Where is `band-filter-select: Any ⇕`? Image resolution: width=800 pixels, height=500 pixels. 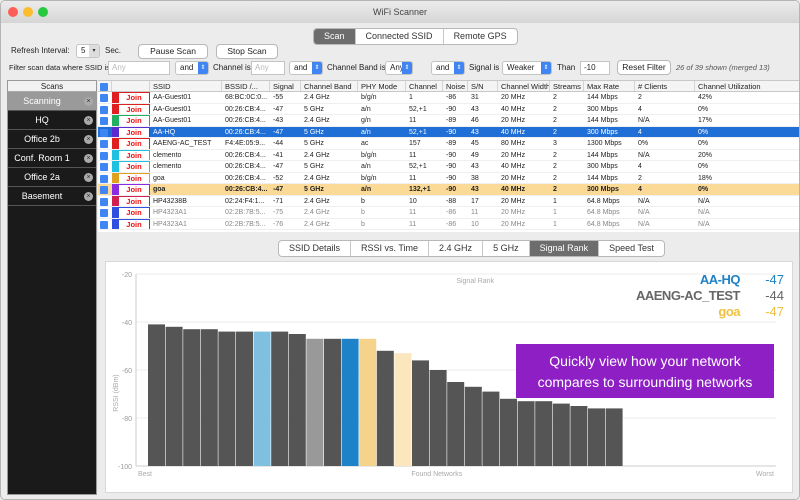
band-filter-select: Any ⇕ is located at coordinates (399, 68).